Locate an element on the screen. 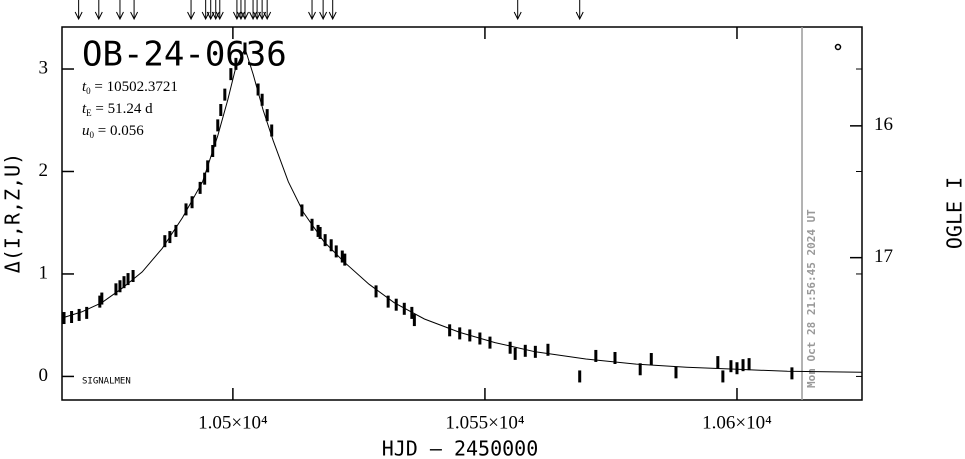 The image size is (965, 459). y-tick-label: 0 is located at coordinates (44, 375).